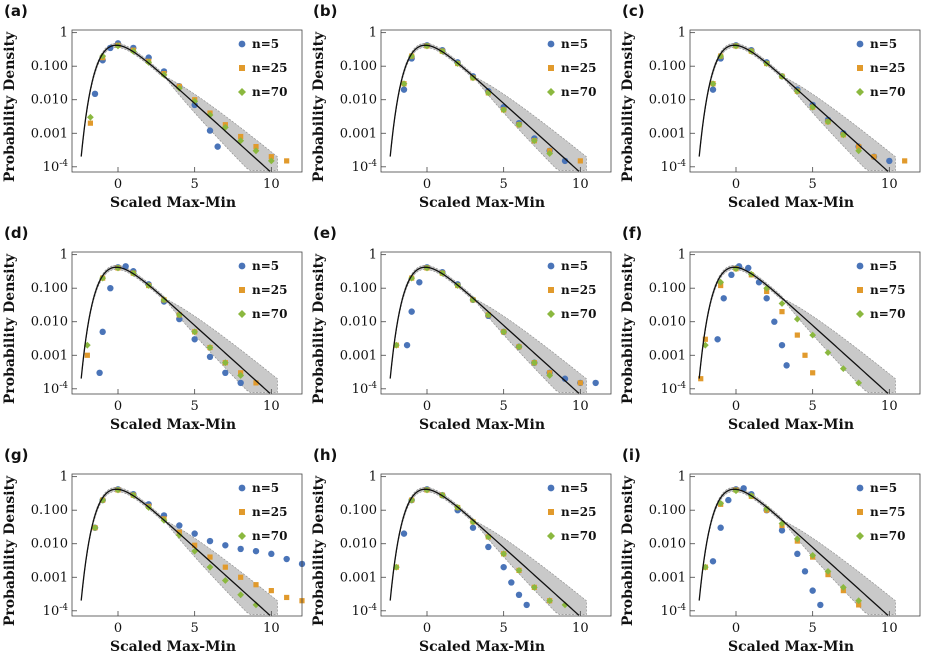 The width and height of the screenshot is (926, 664). Describe the element at coordinates (358, 322) in the screenshot. I see `y-tick-label: 0.010` at that location.